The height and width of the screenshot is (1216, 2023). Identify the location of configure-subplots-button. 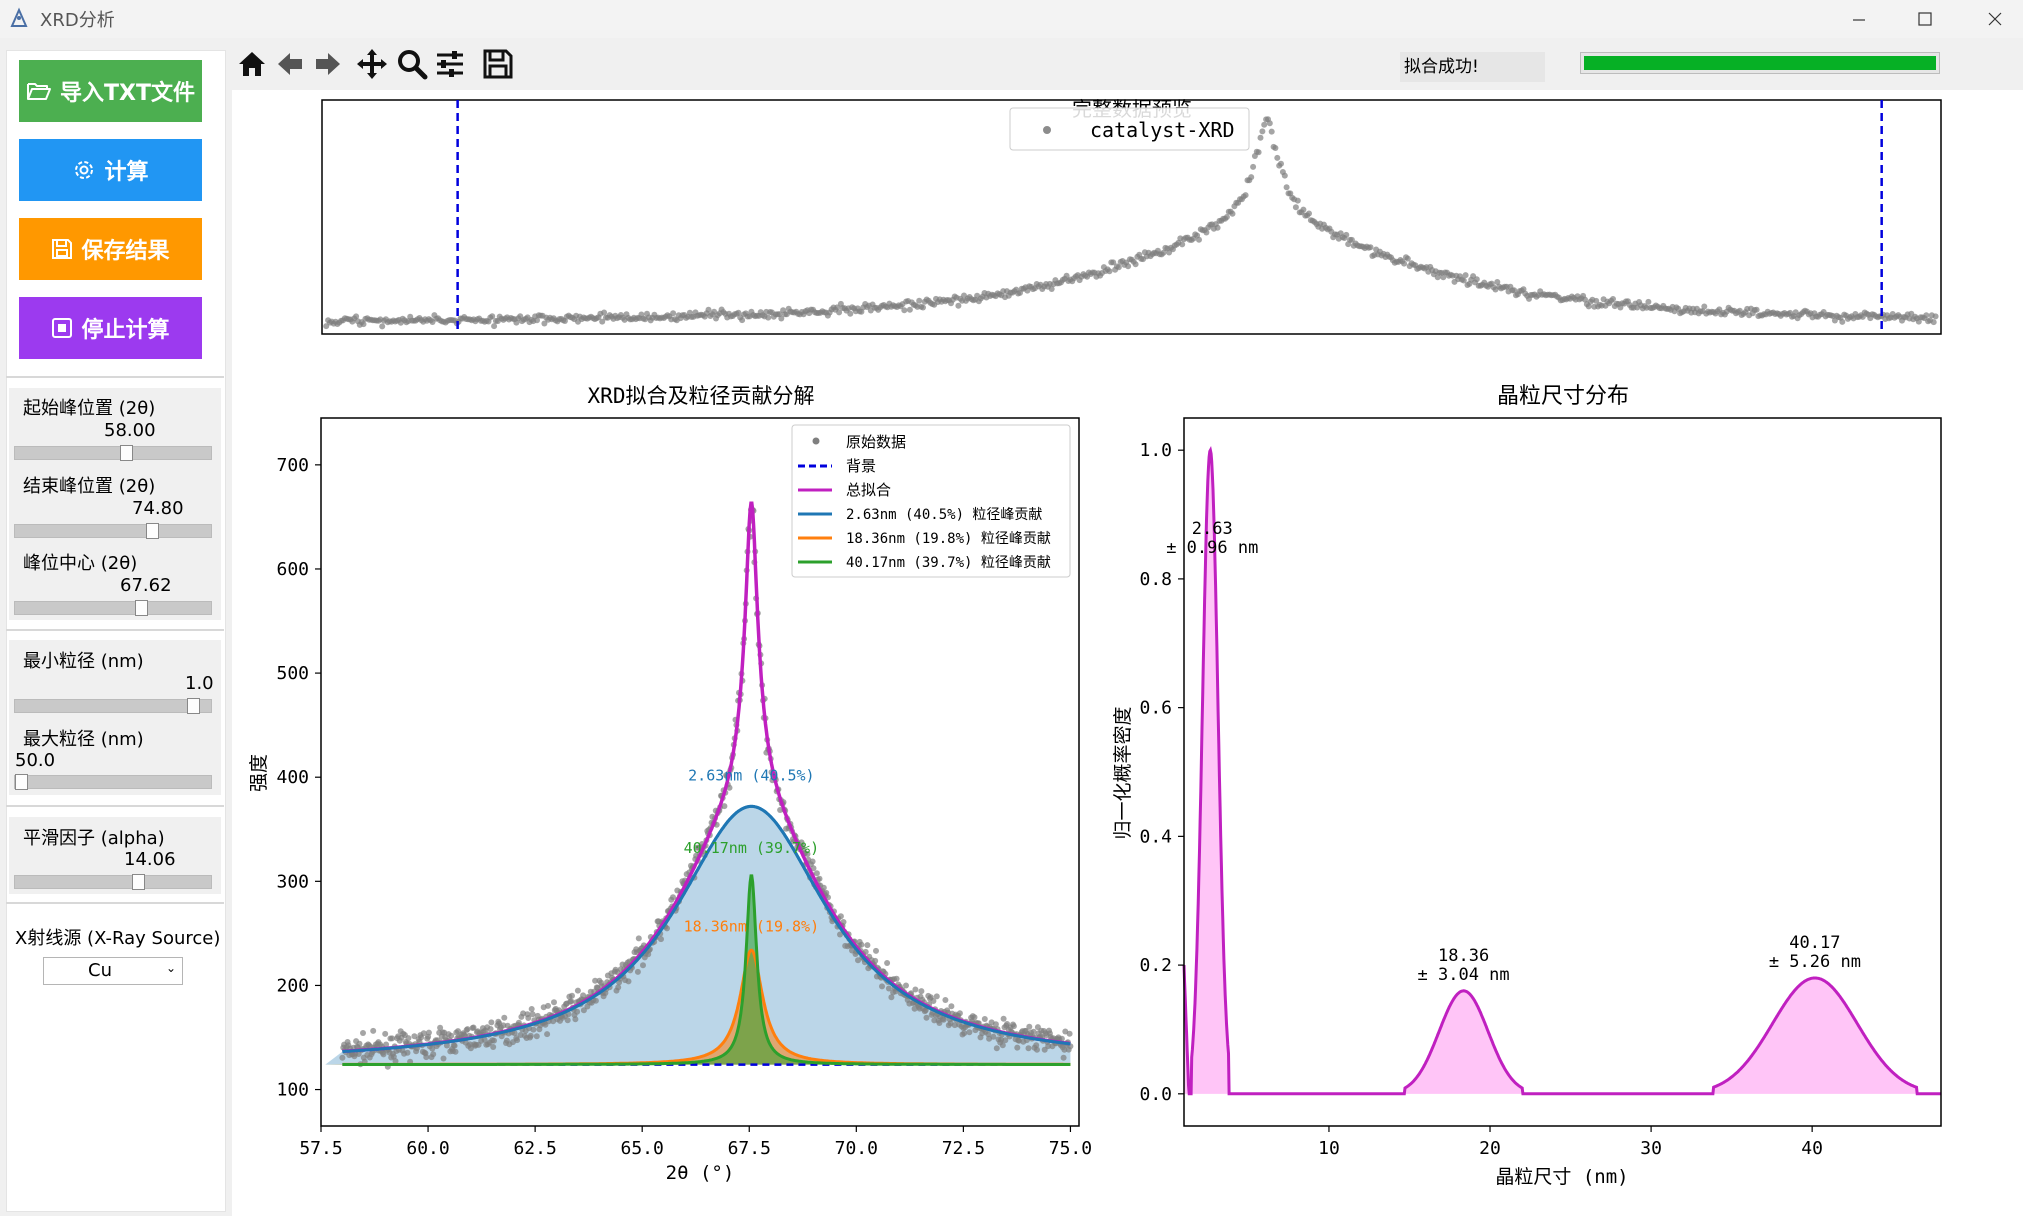
(450, 64).